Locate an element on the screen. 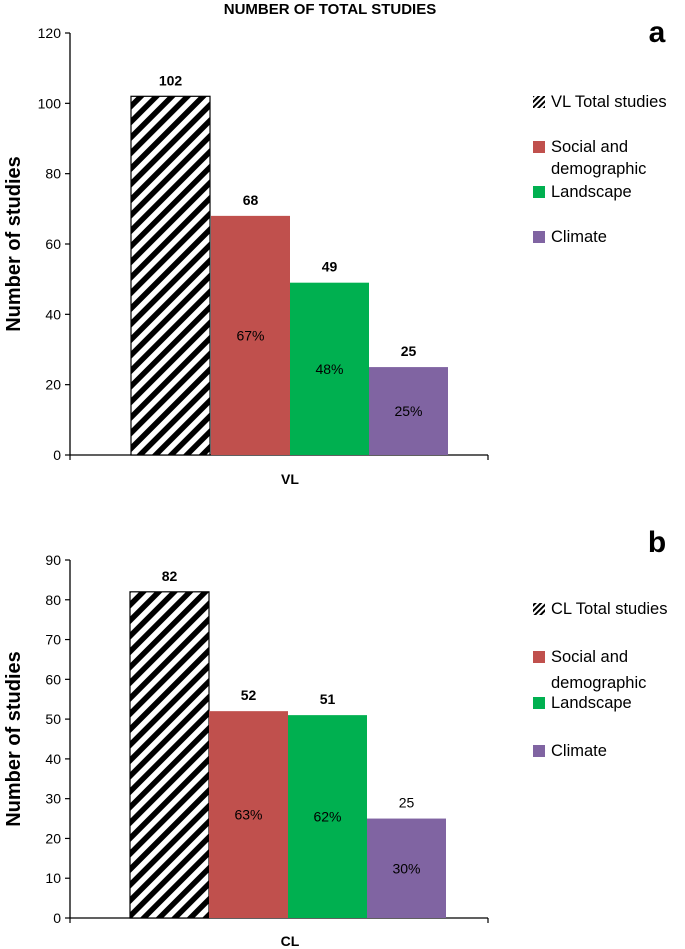  y-tick-label: 90 is located at coordinates (53, 560).